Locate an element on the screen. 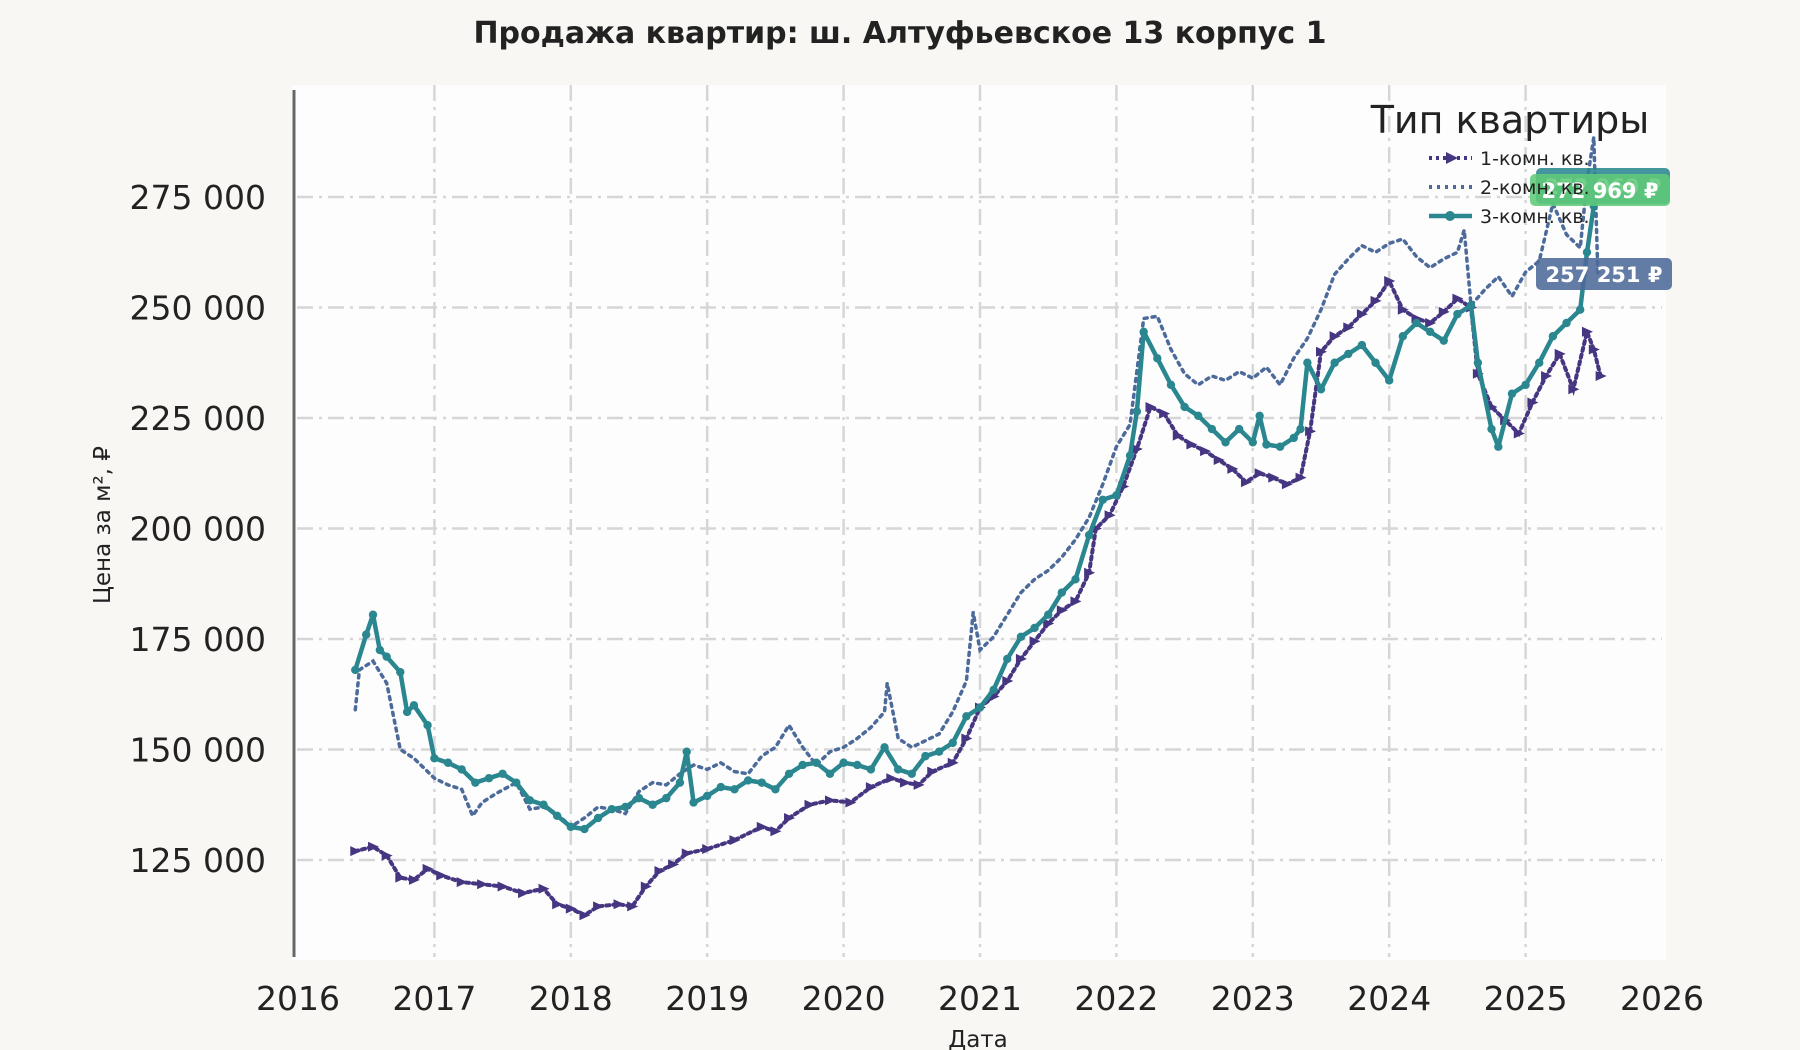 The height and width of the screenshot is (1050, 1800). legend-marker is located at coordinates (1450, 216).